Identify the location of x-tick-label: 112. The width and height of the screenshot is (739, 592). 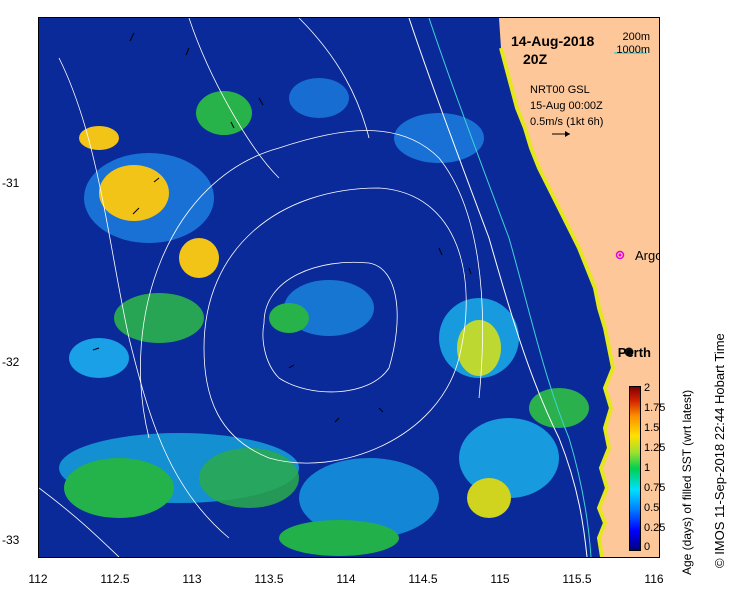
(38, 579).